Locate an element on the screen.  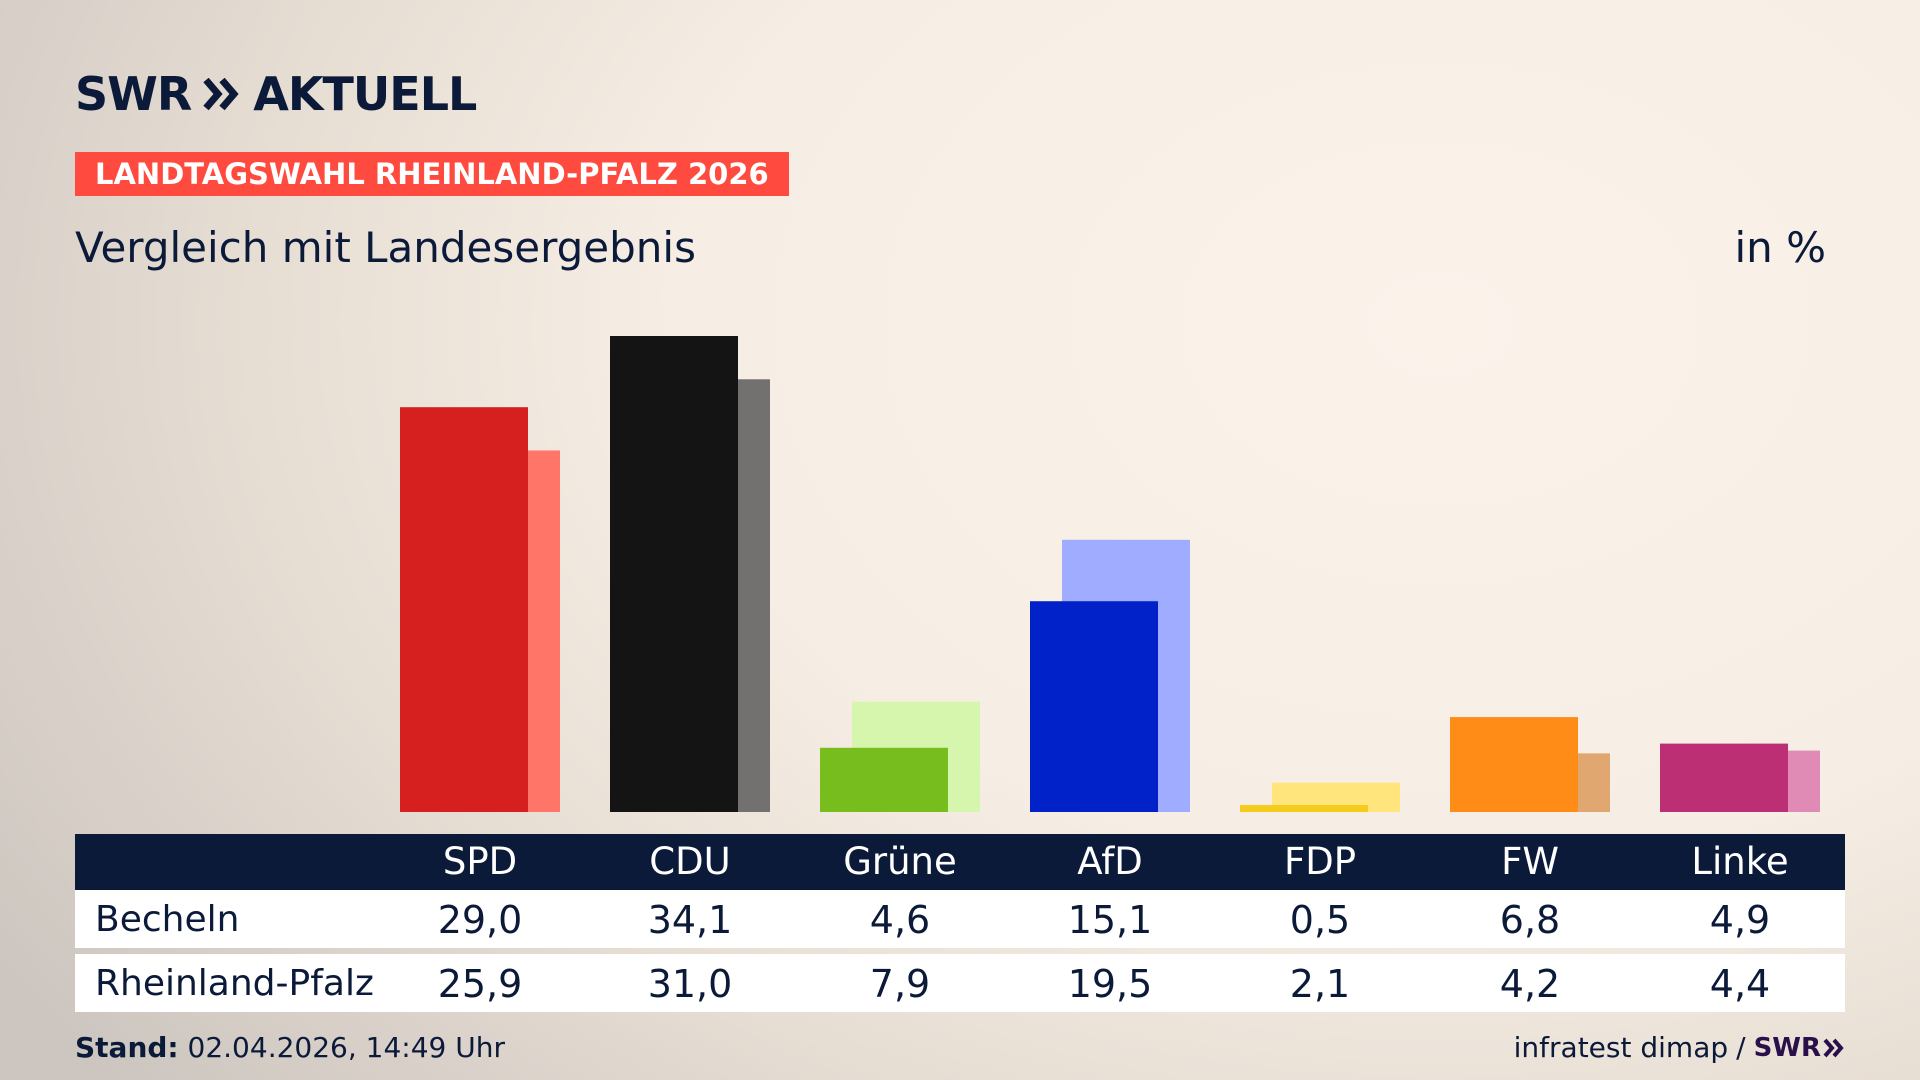
bar-becheln-fdp is located at coordinates (1304, 808).